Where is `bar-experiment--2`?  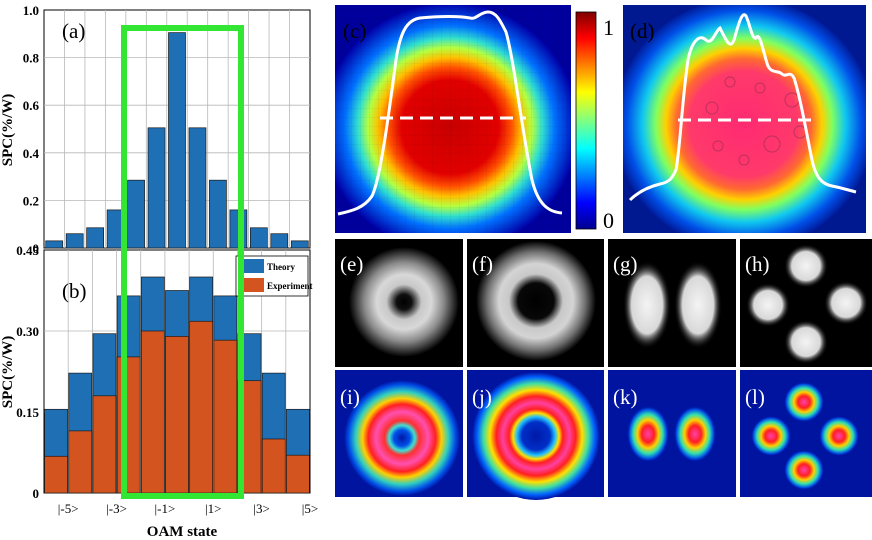 bar-experiment--2 is located at coordinates (128, 425).